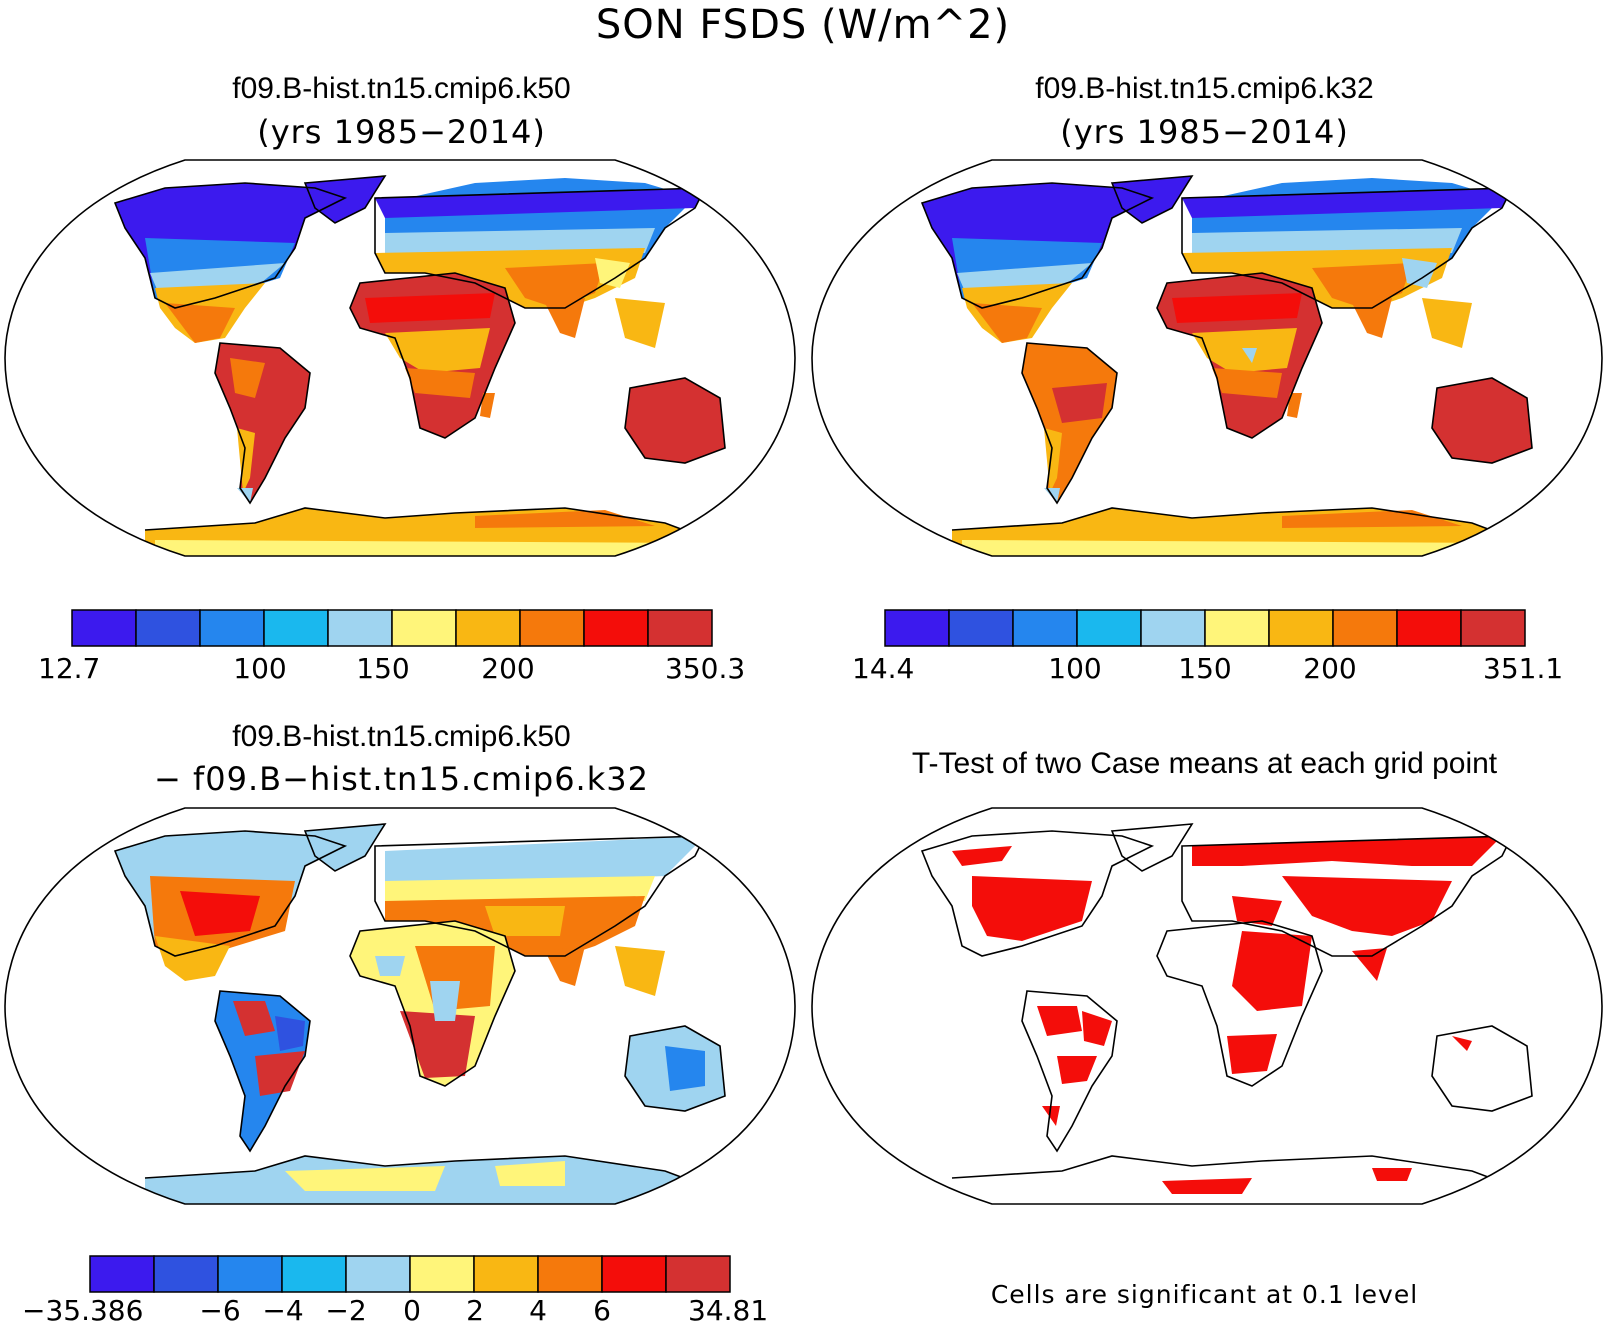 This screenshot has height=1327, width=1606. What do you see at coordinates (220, 1310) in the screenshot?
I see `tick-diff-1: −6` at bounding box center [220, 1310].